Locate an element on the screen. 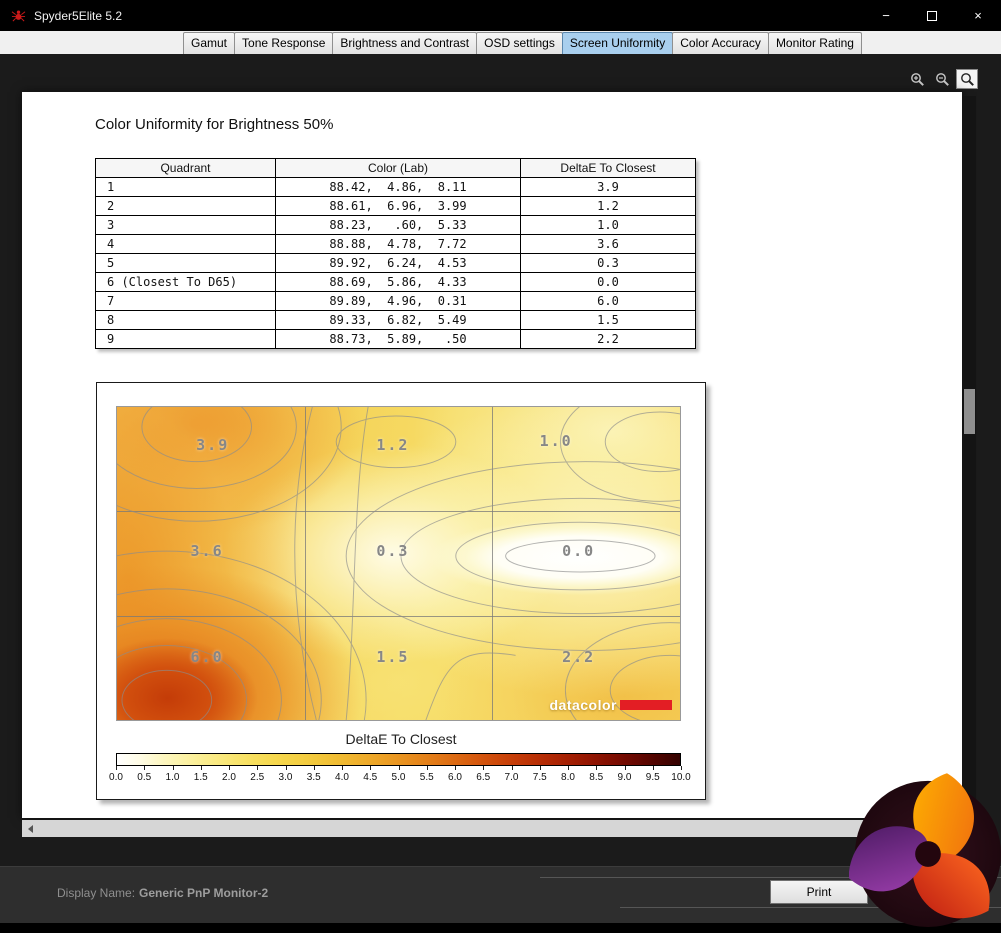 The image size is (1001, 933). scale-tick-label: 0.0 is located at coordinates (116, 777).